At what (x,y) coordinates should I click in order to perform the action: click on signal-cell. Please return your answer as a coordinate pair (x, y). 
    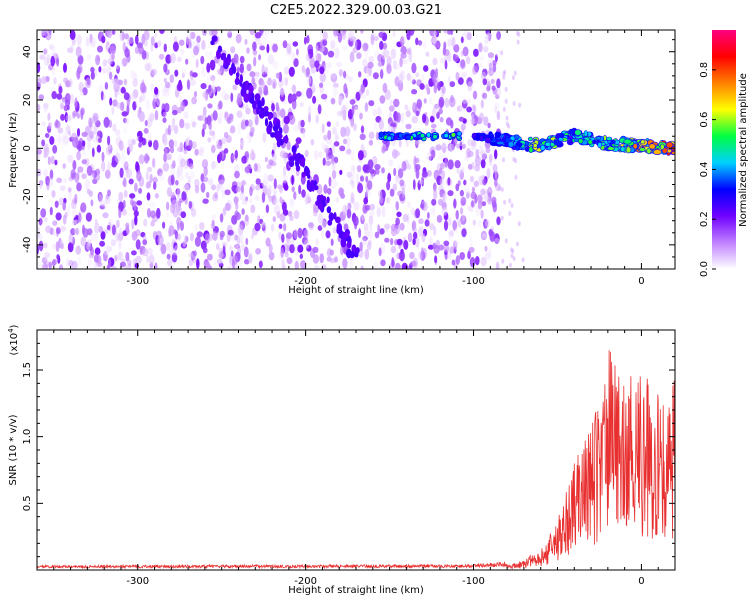
    Looking at the image, I should click on (459, 134).